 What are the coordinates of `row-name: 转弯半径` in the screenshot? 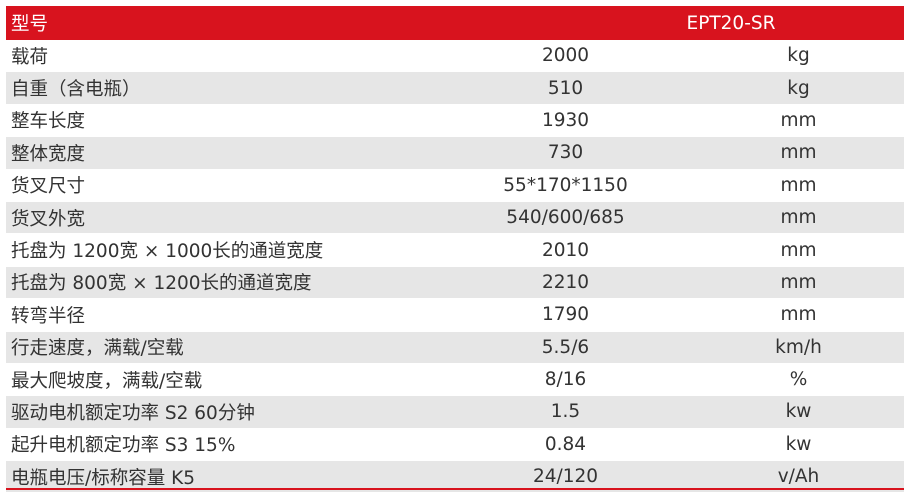 It's located at (222, 315).